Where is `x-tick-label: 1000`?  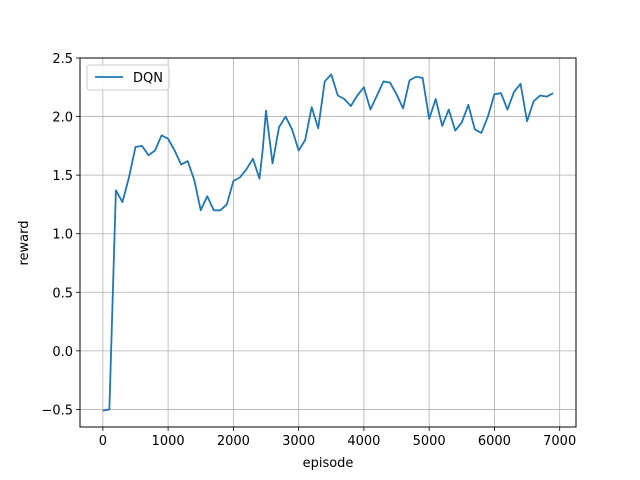
x-tick-label: 1000 is located at coordinates (168, 441).